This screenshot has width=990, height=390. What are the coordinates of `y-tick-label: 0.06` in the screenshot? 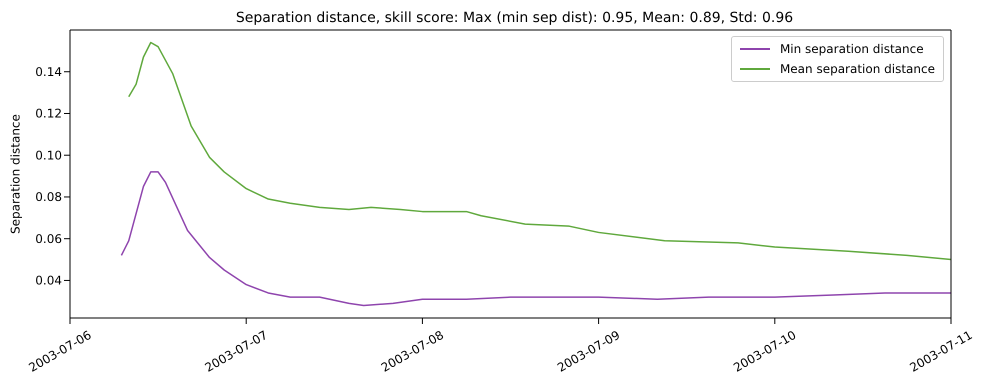 It's located at (48, 239).